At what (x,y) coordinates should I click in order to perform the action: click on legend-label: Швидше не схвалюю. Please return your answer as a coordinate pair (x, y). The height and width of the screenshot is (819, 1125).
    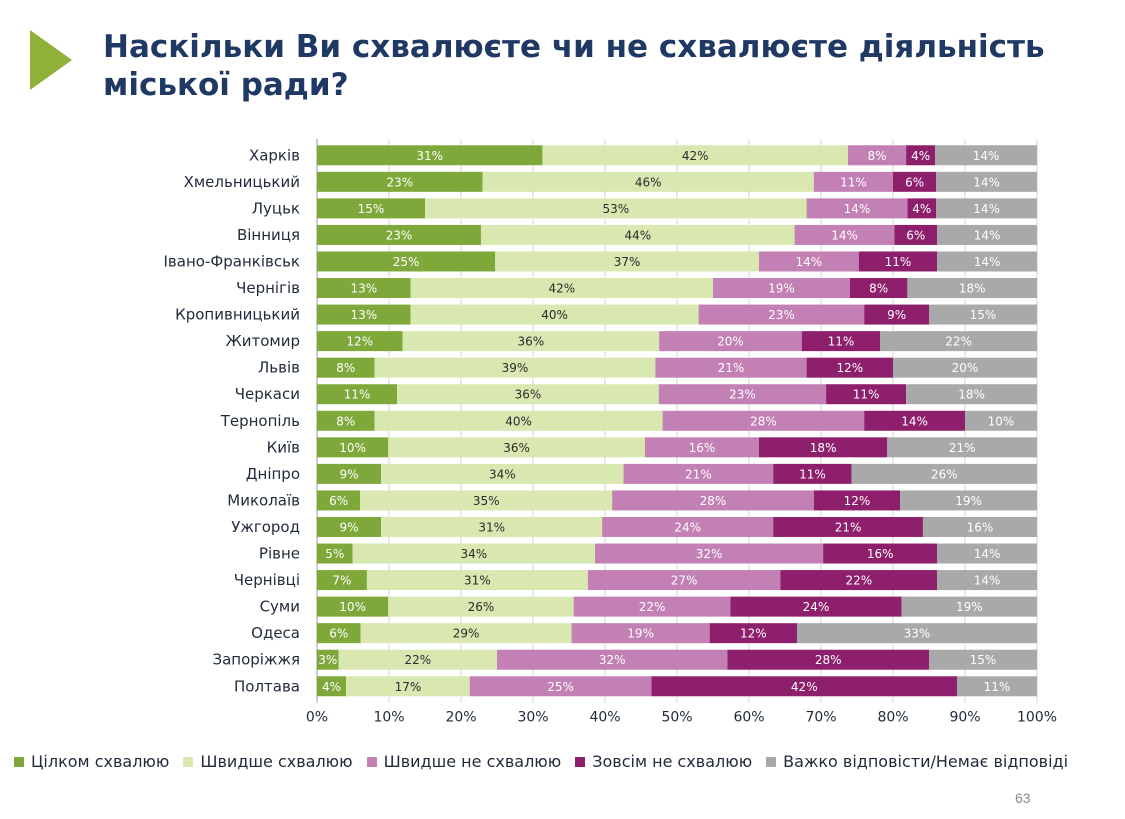
    Looking at the image, I should click on (472, 761).